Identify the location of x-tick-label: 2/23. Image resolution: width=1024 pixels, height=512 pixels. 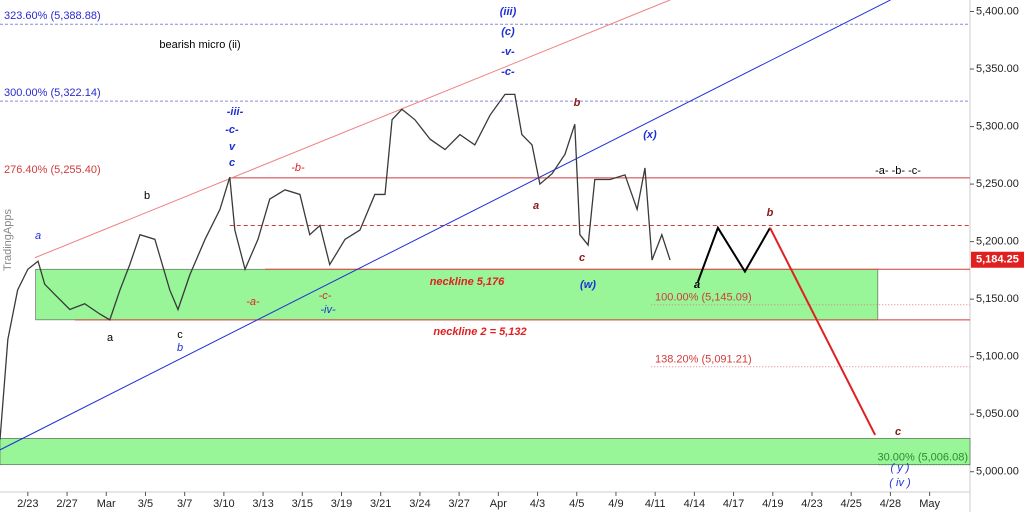
(27, 504).